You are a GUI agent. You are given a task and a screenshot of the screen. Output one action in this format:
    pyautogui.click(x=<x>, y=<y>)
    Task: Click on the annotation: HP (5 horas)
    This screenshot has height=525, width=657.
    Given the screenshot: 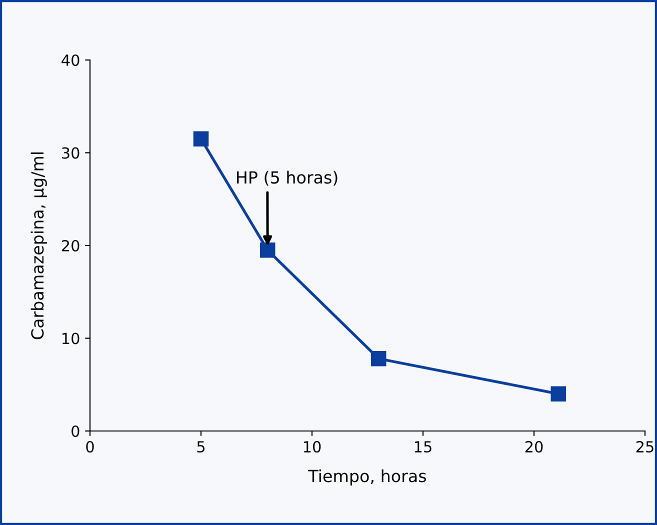 What is the action you would take?
    pyautogui.click(x=287, y=178)
    